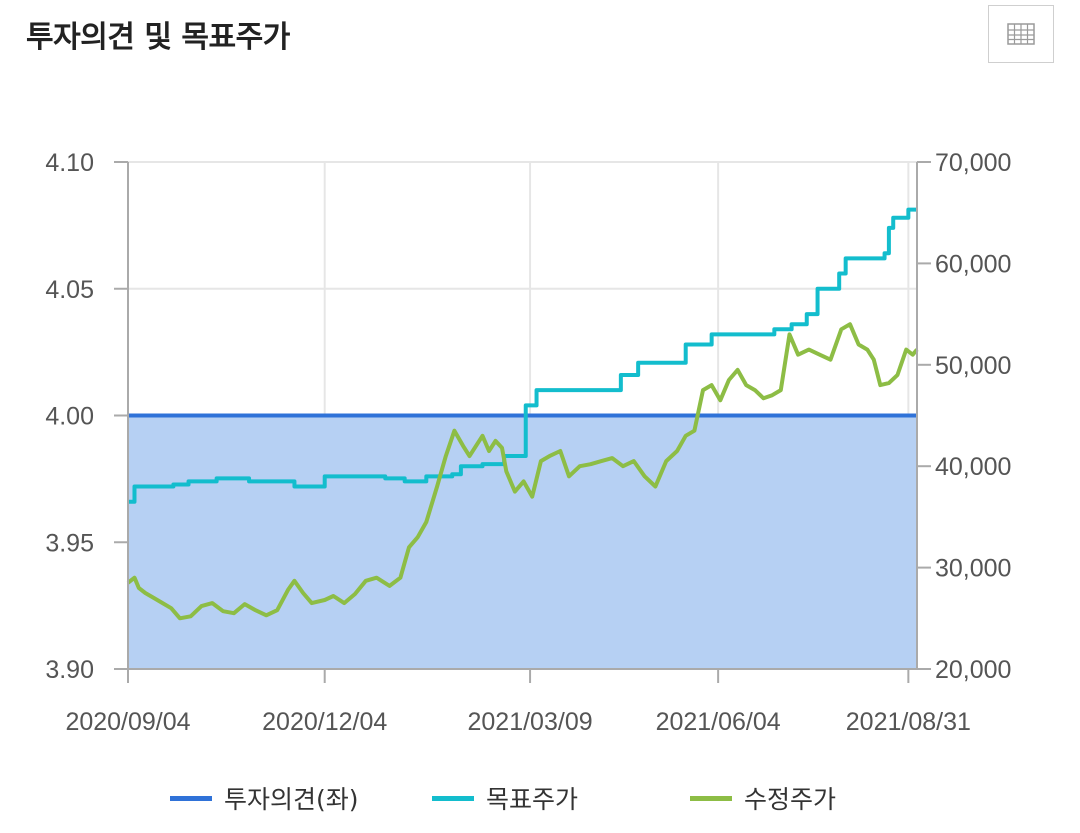 The image size is (1080, 833). What do you see at coordinates (973, 670) in the screenshot?
I see `right-tick-label: 20,000` at bounding box center [973, 670].